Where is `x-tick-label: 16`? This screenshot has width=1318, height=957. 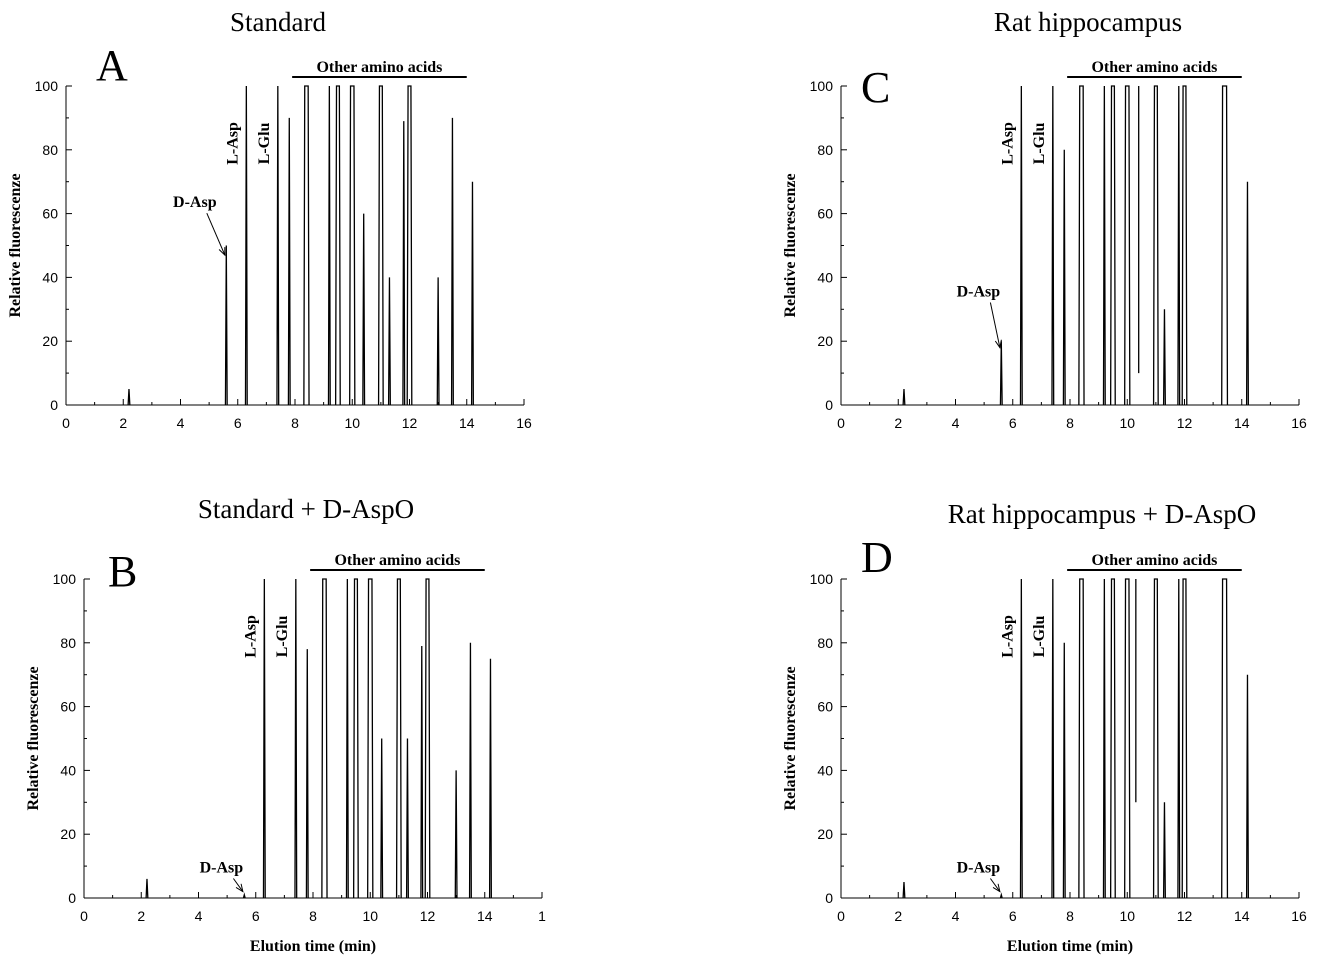 x-tick-label: 16 is located at coordinates (1299, 423).